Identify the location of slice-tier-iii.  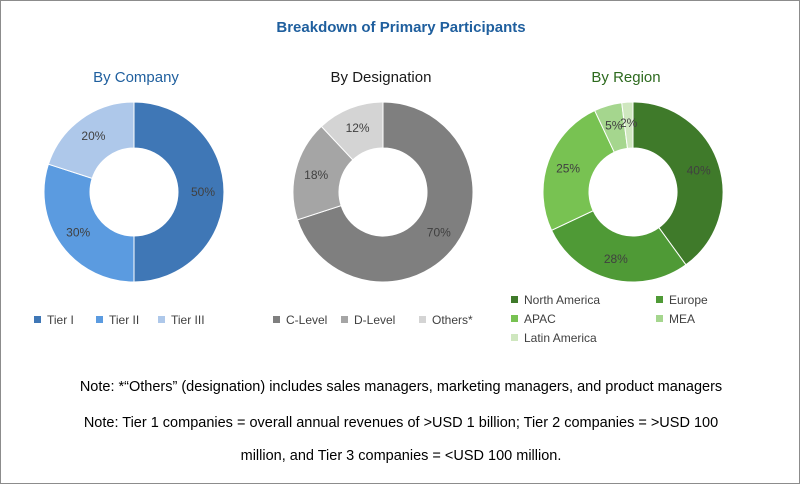
(91, 140).